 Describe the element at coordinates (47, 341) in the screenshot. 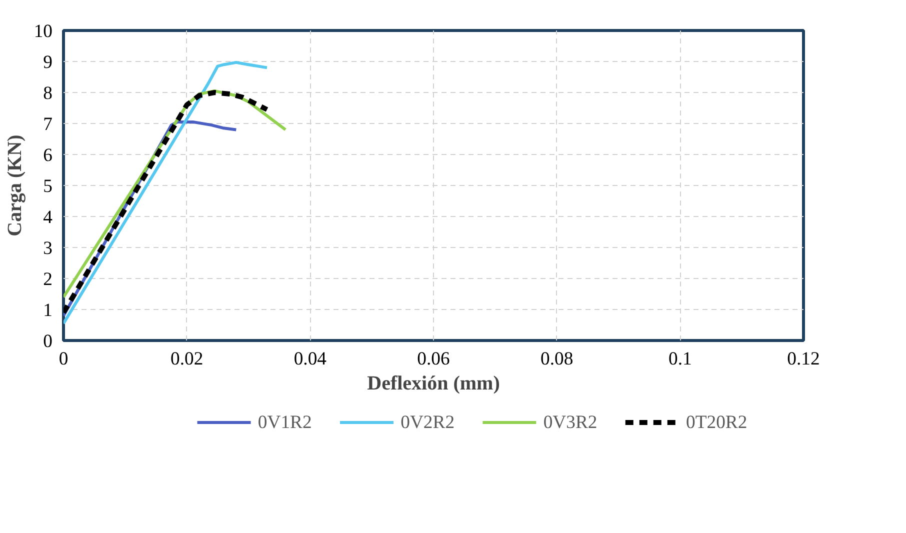

I see `y-tick-label: 0` at that location.